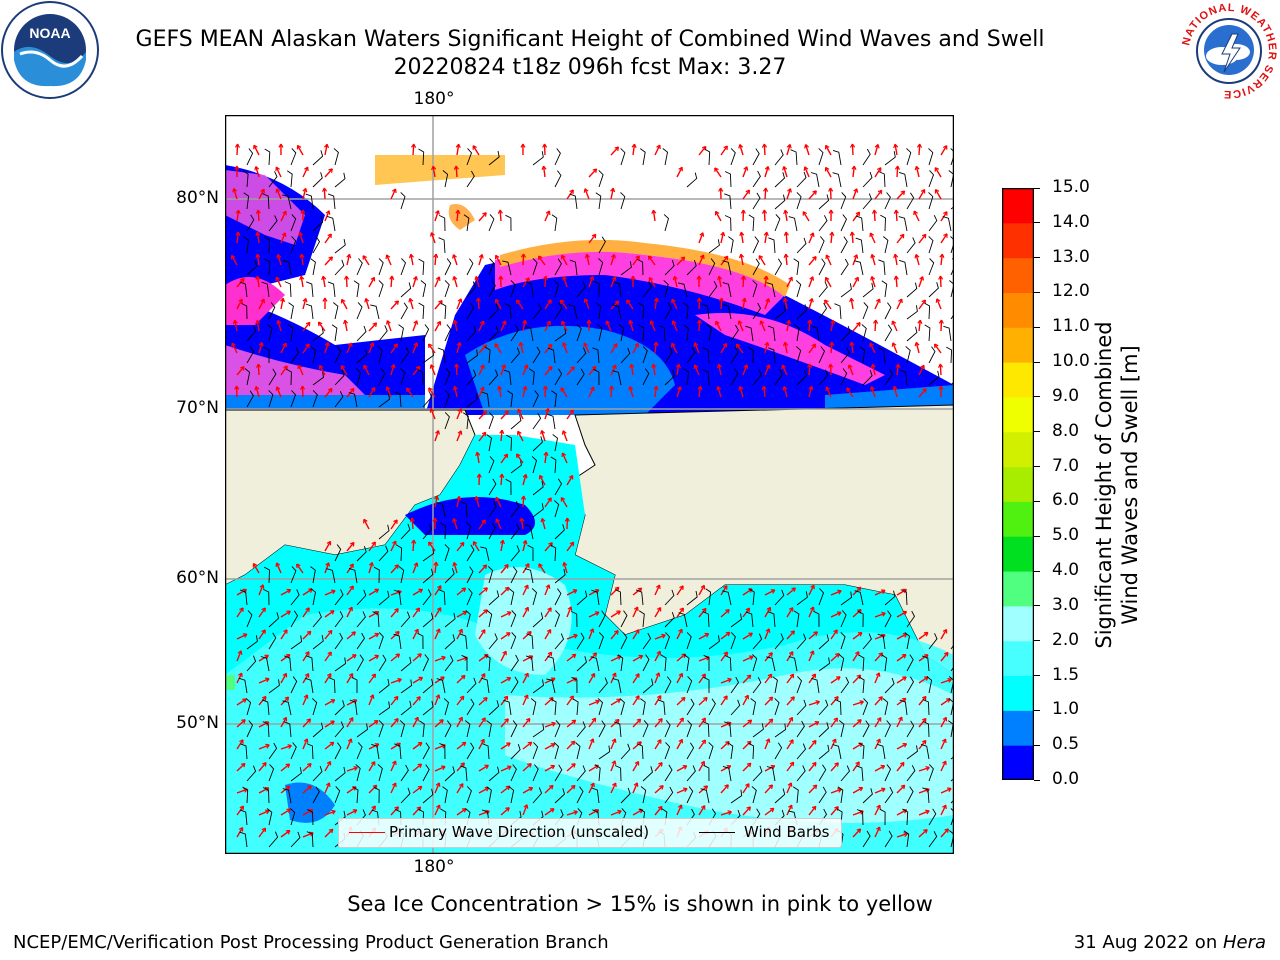  What do you see at coordinates (1071, 256) in the screenshot?
I see `colorbar-tick-label: 13.0` at bounding box center [1071, 256].